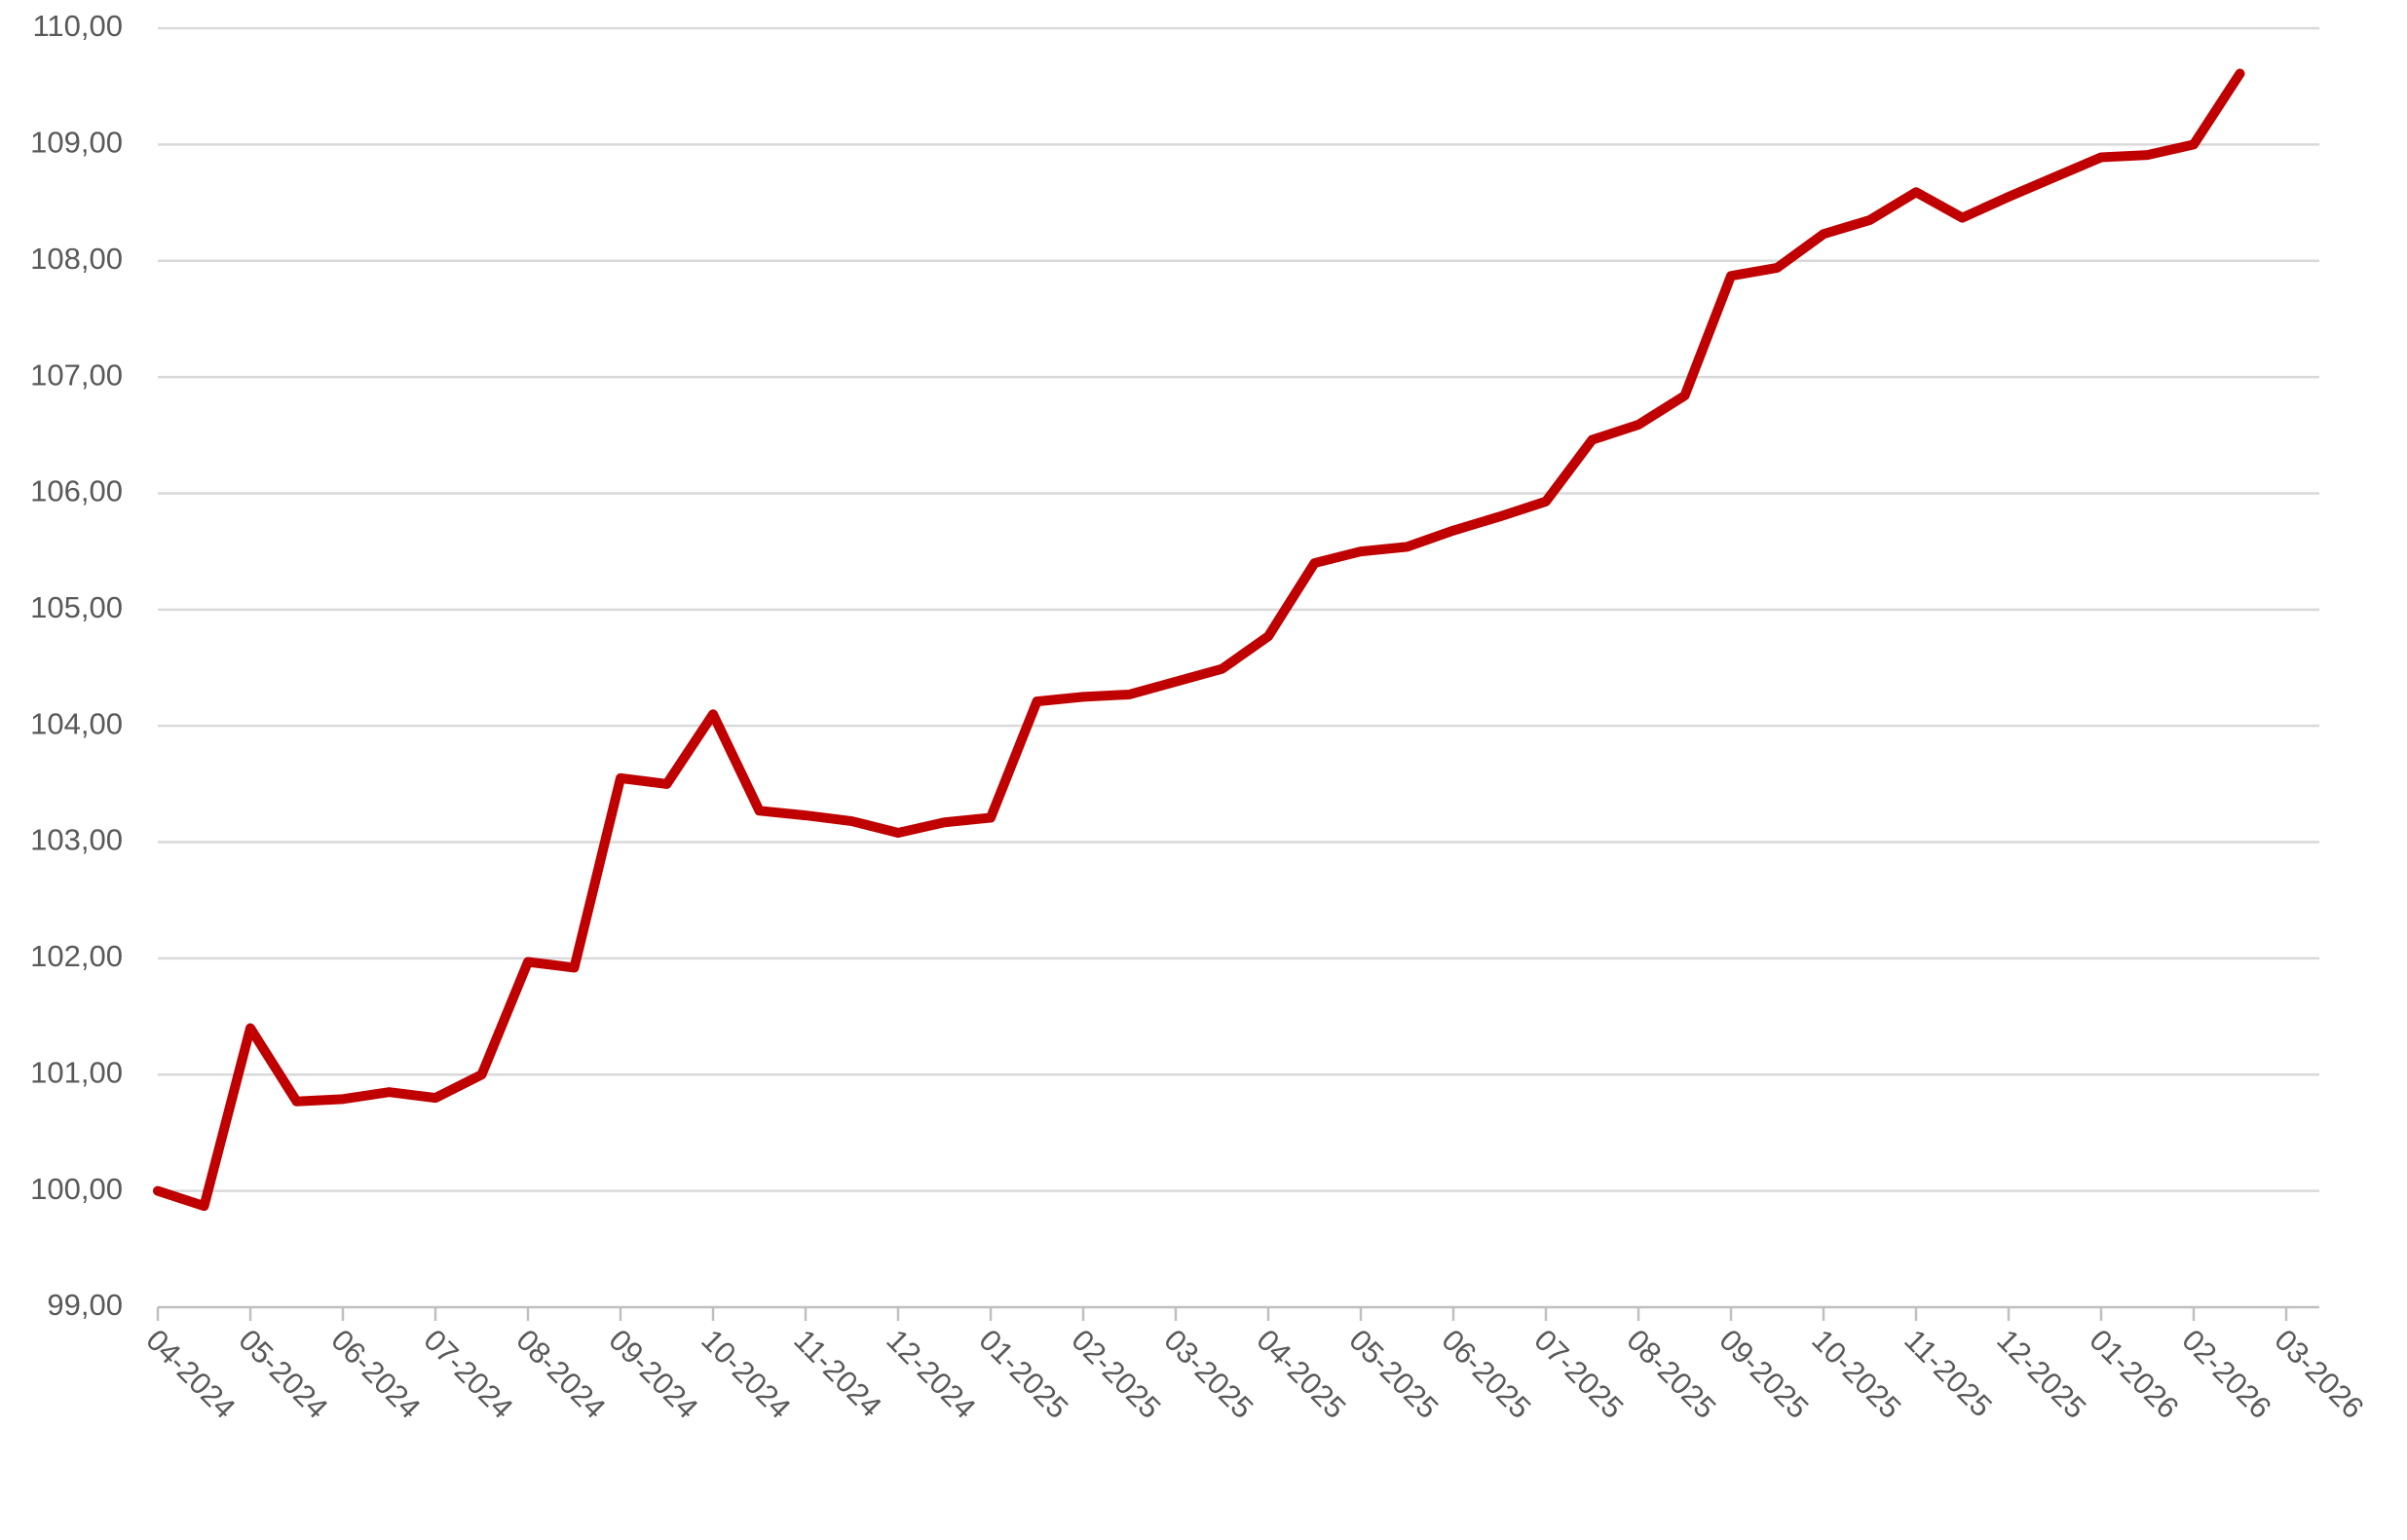 This screenshot has width=2407, height=1540. Describe the element at coordinates (1301, 1374) in the screenshot. I see `x-tick-label: 04-2025` at that location.